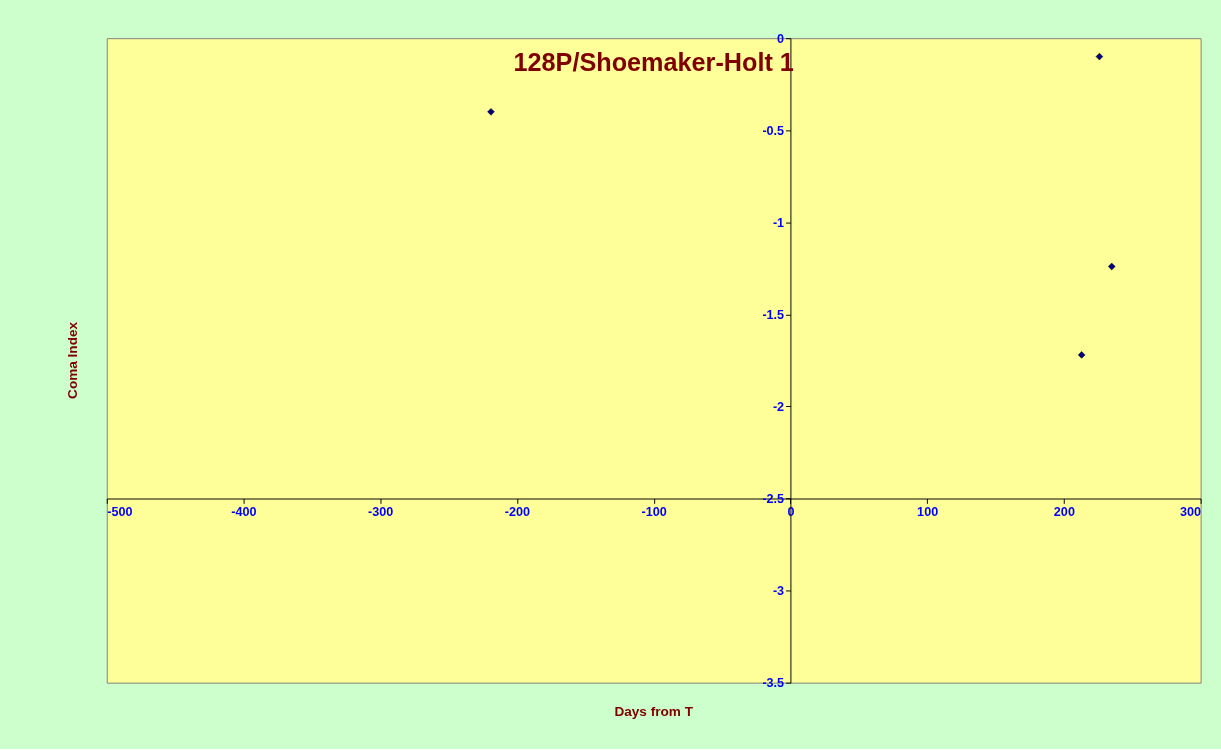 This screenshot has height=750, width=1221. What do you see at coordinates (654, 711) in the screenshot?
I see `x-axis-title: Days from T` at bounding box center [654, 711].